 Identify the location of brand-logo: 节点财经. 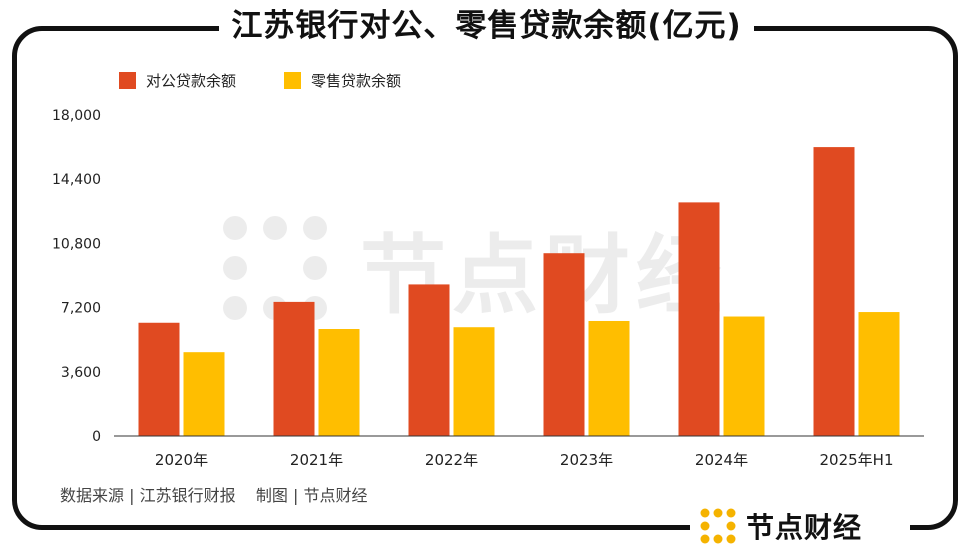
(781, 526).